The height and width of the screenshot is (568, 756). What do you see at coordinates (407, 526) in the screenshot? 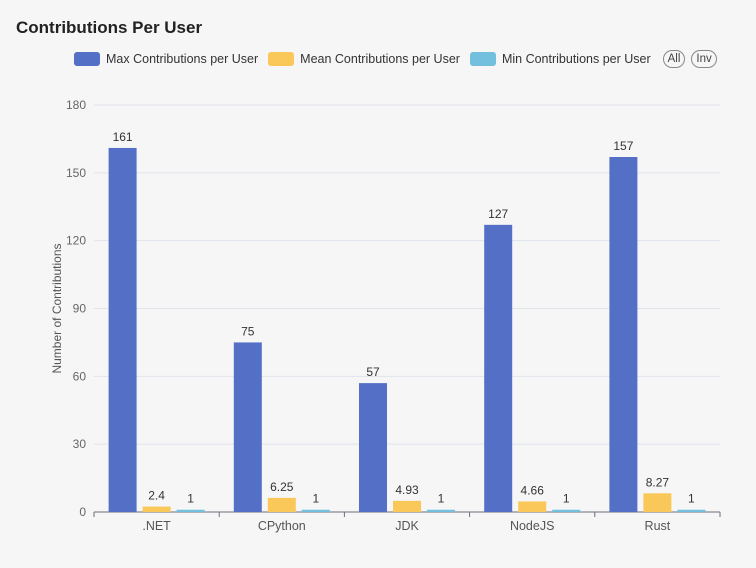
I see `x-tick-label: JDK` at bounding box center [407, 526].